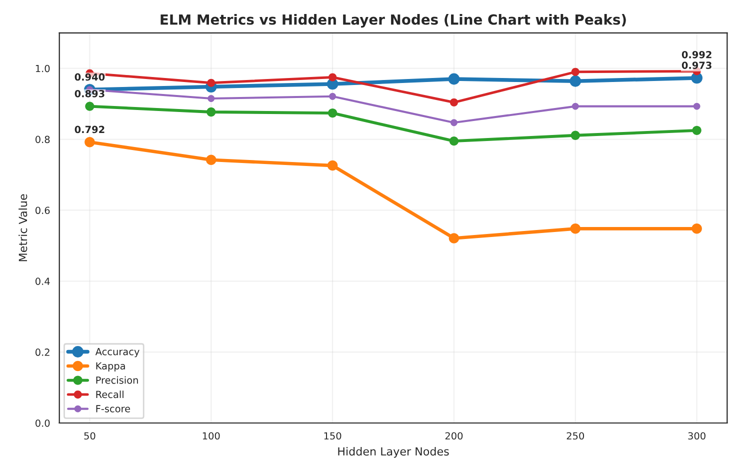 This screenshot has width=742, height=470. What do you see at coordinates (110, 367) in the screenshot?
I see `legend-label: Kappa` at bounding box center [110, 367].